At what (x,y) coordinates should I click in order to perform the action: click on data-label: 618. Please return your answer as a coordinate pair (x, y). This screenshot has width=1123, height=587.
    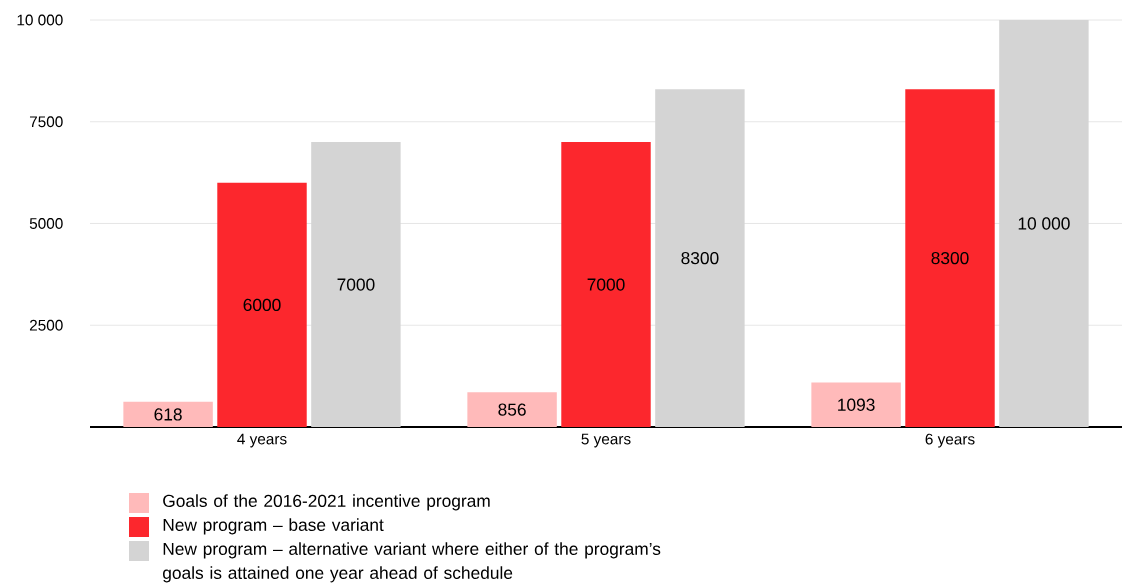
    Looking at the image, I should click on (168, 414).